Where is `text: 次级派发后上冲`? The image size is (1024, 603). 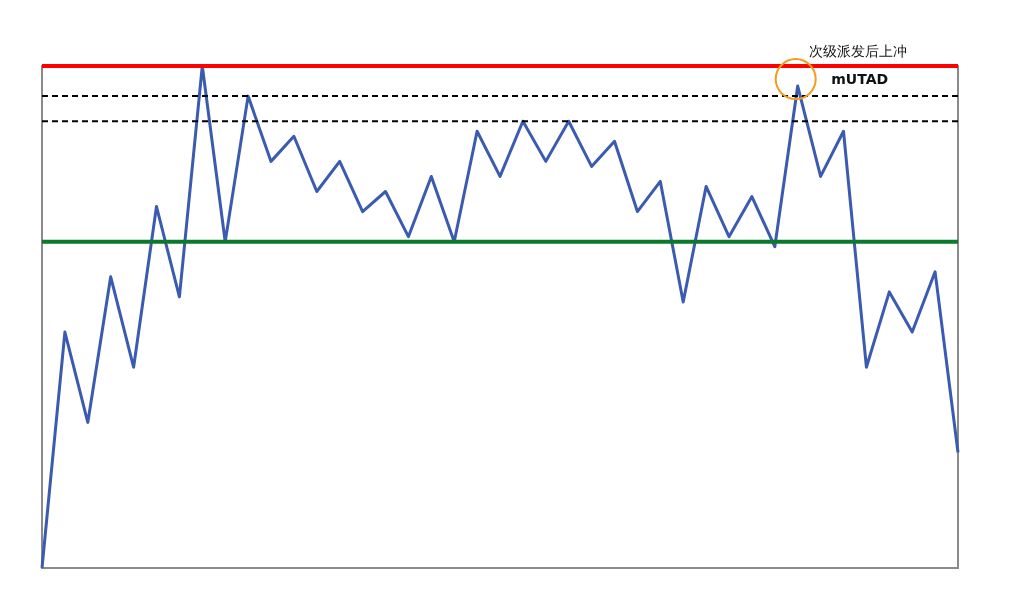
text: 次级派发后上冲 is located at coordinates (857, 51).